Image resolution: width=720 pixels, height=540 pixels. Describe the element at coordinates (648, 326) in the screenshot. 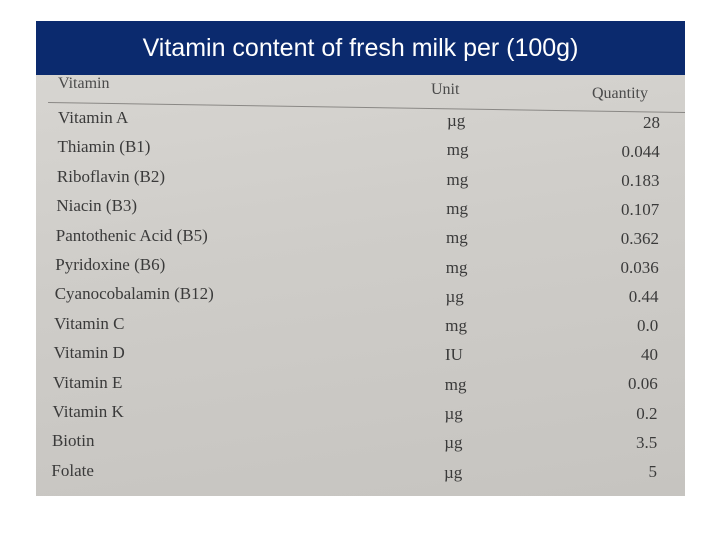

I see `vitamin-quantity: 0.0` at that location.